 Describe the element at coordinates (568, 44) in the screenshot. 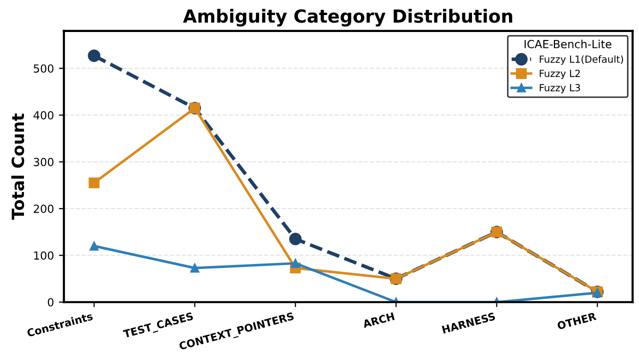

I see `legend-title: ICAE-Bench-Lite` at that location.